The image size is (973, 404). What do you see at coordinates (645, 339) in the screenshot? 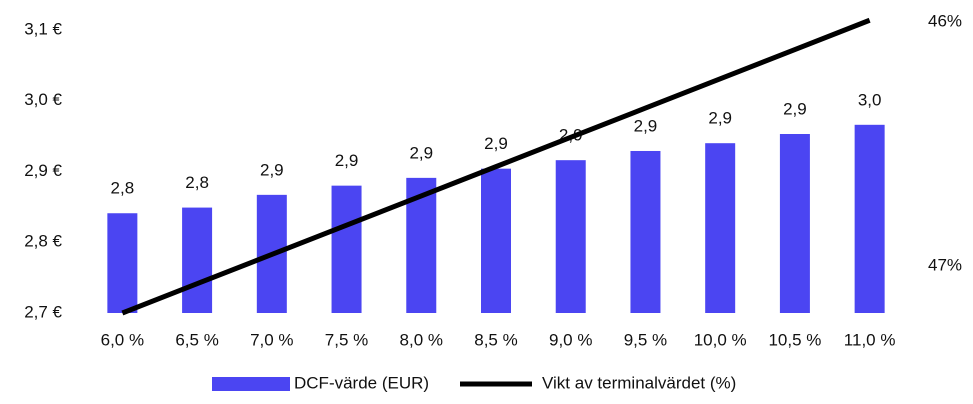
I see `x-tick-label: 9,5 %` at bounding box center [645, 339].